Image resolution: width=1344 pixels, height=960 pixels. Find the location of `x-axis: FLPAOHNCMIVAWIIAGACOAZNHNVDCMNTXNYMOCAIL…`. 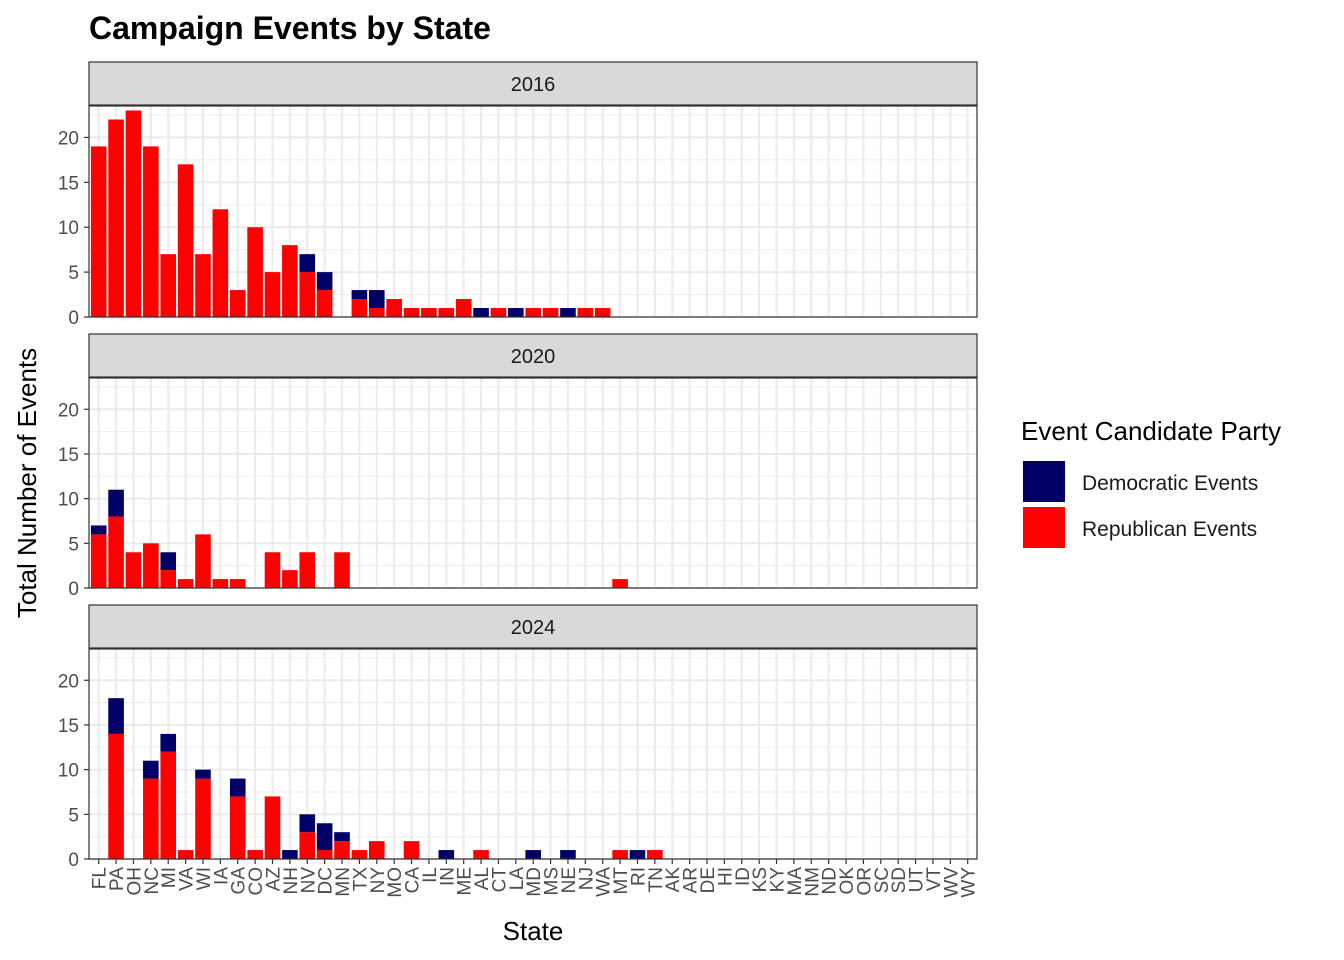

x-axis: FLPAOHNCMIVAWIIAGACOAZNHNVDCMNTXNYMOCAIL… is located at coordinates (535, 878).